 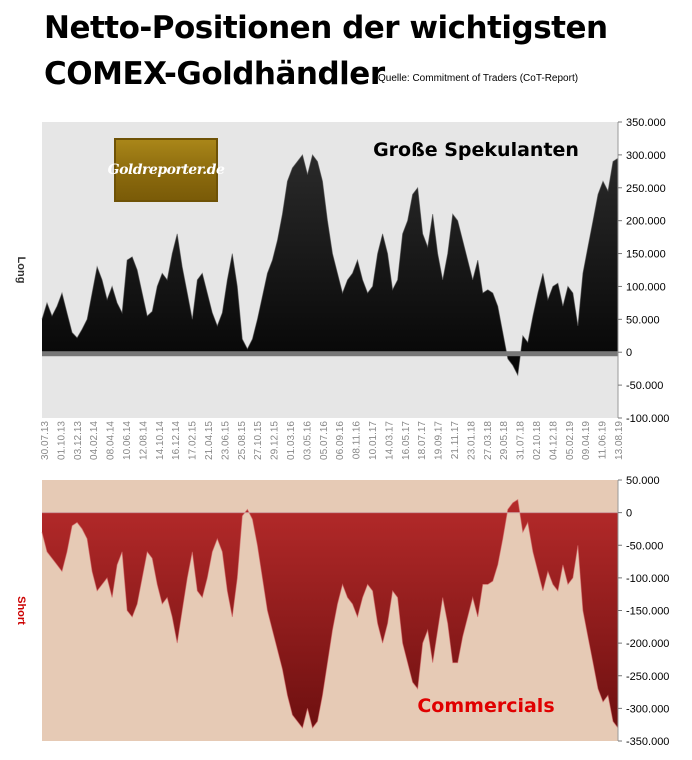 I want to click on x-tick-label: 02.10.18, so click(x=537, y=440).